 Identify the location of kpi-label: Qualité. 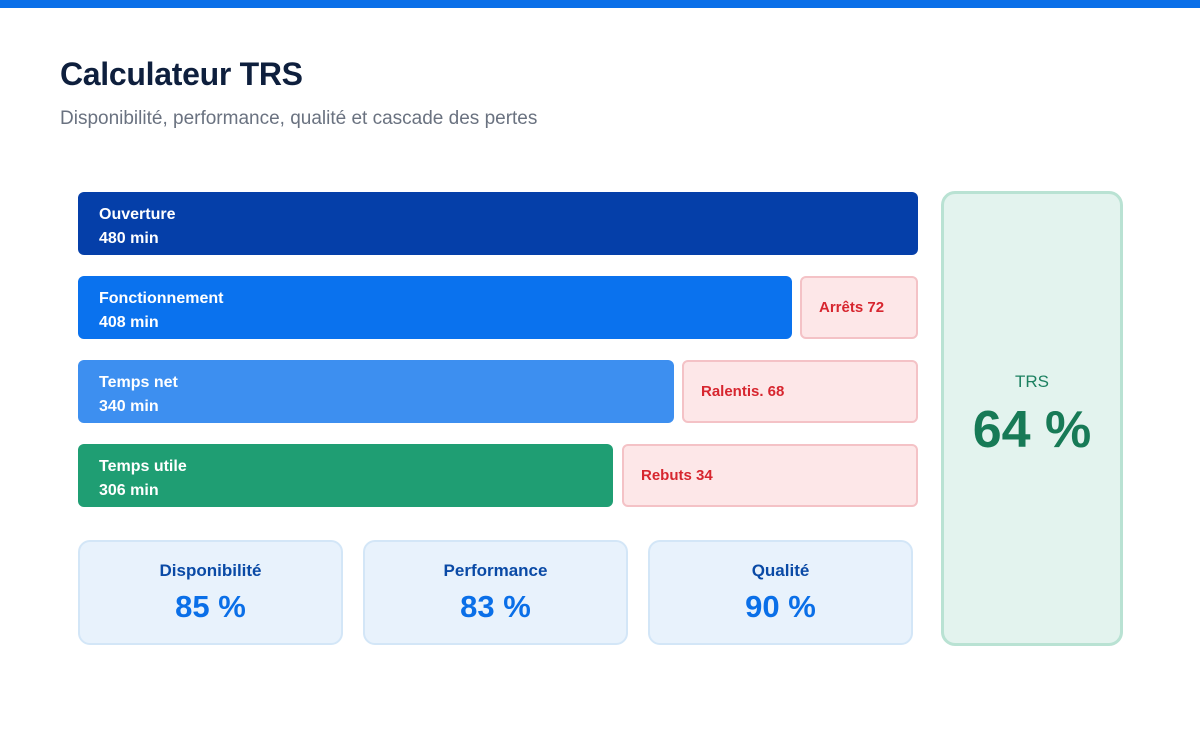
(780, 570).